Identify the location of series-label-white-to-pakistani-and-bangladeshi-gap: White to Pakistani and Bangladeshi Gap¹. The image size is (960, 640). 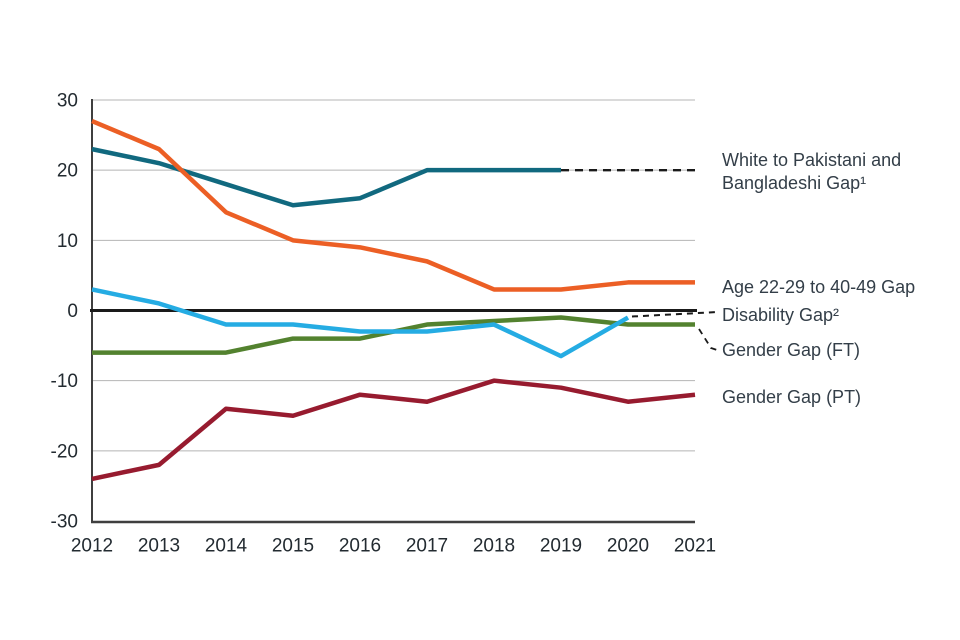
(812, 171).